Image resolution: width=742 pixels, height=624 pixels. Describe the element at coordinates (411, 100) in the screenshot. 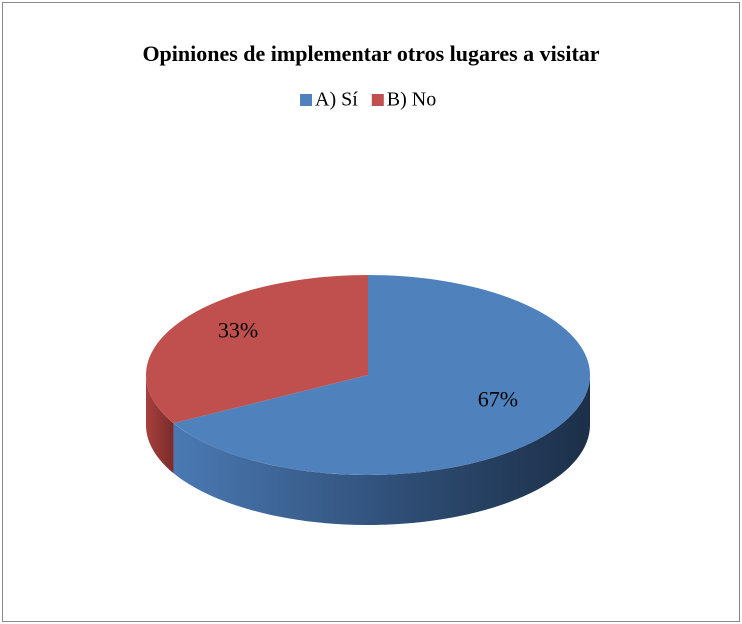

I see `legend-label: B) No` at that location.